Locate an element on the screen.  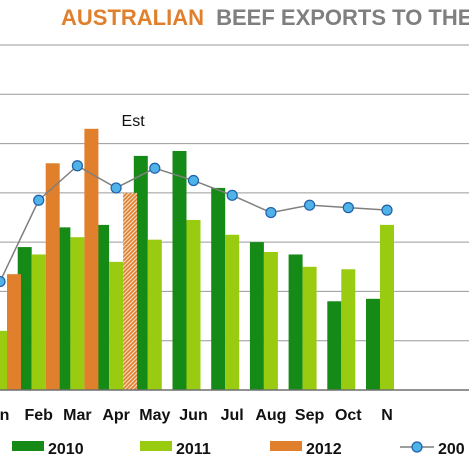
tick-label: Sep is located at coordinates (310, 415).